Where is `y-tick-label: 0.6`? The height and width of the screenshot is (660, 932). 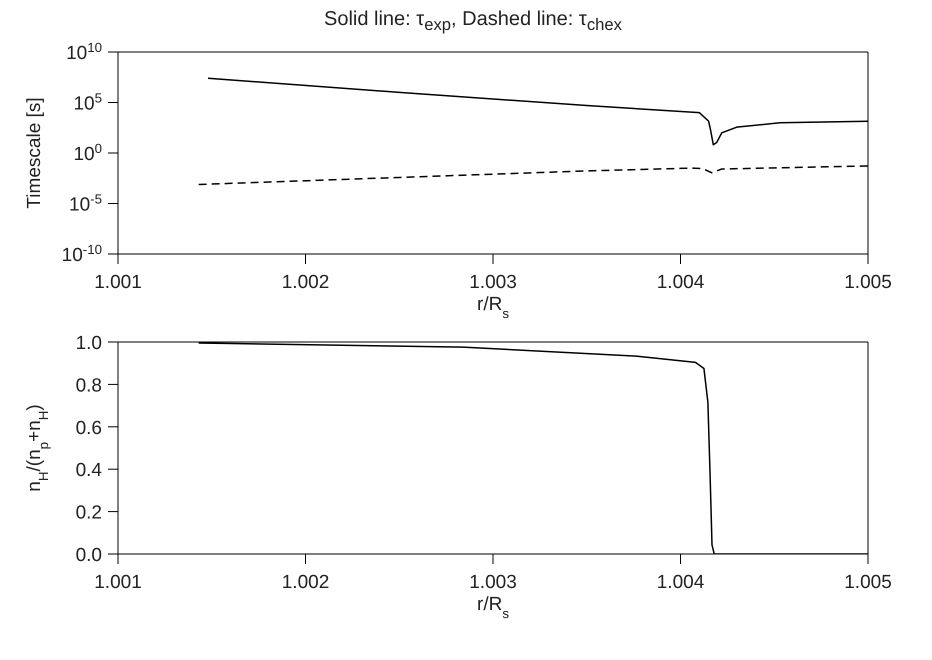
y-tick-label: 0.6 is located at coordinates (89, 428).